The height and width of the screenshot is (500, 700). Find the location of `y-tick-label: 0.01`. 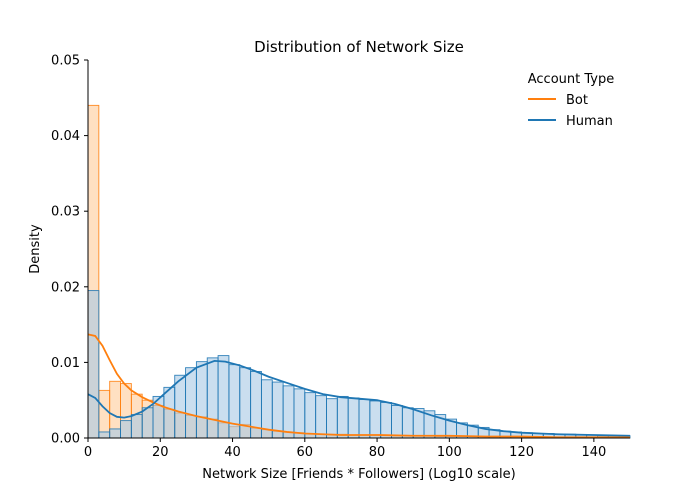

y-tick-label: 0.01 is located at coordinates (65, 363).